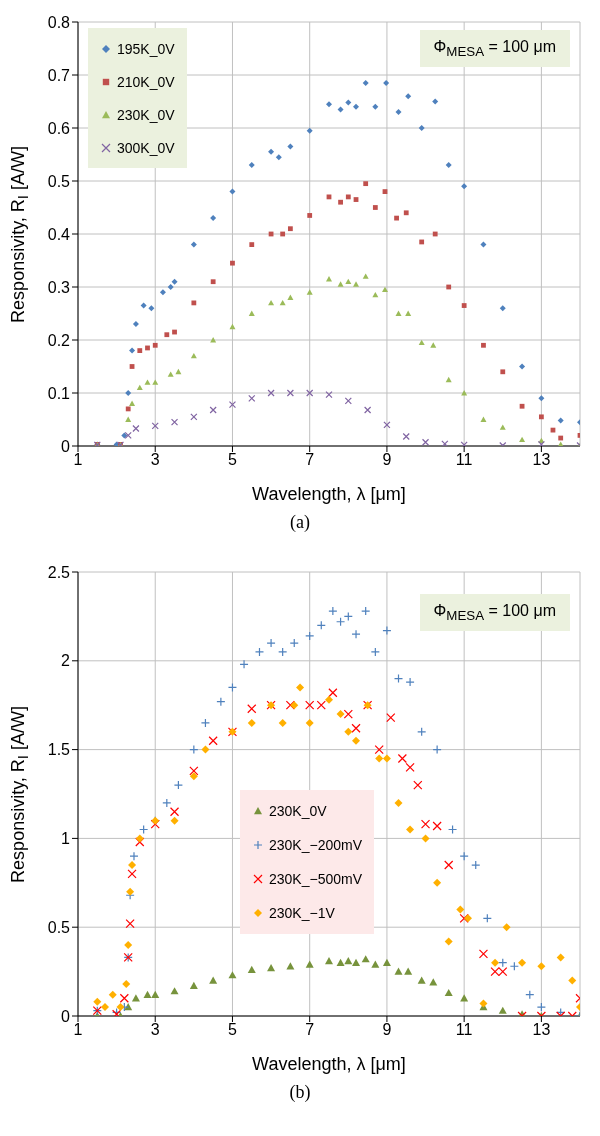  I want to click on legend-label: 195K_0V, so click(146, 48).